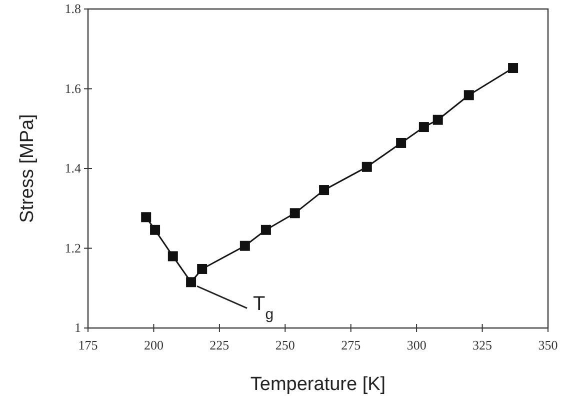  I want to click on x-tick-label: 275, so click(351, 344).